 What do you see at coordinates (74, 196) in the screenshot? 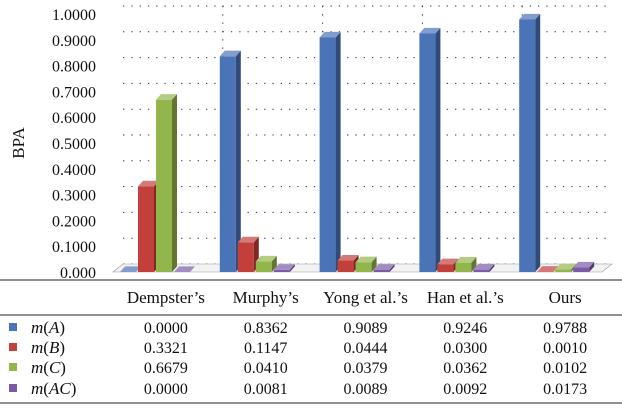
I see `y-tick-label: 0.3000` at bounding box center [74, 196].